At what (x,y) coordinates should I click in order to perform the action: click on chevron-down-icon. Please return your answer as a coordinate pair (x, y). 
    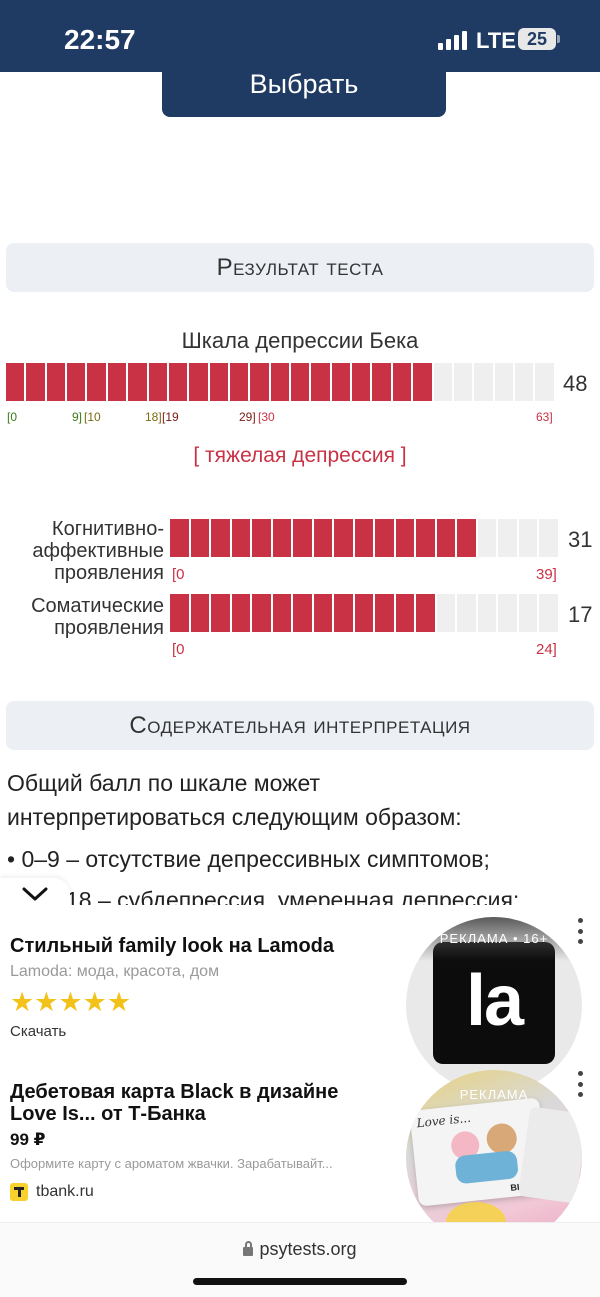
    Looking at the image, I should click on (35, 894).